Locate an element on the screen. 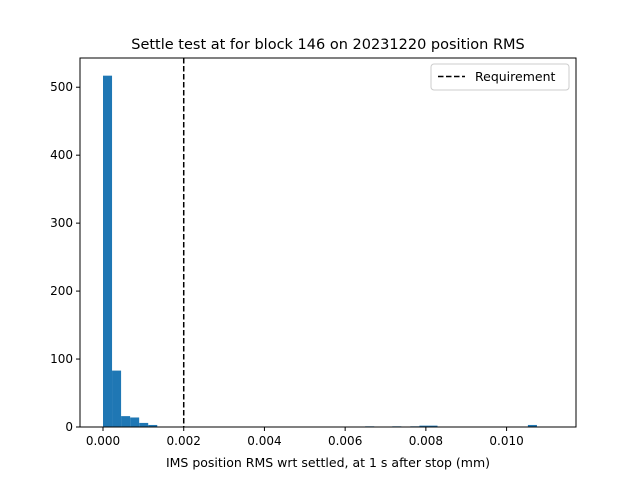 This screenshot has width=640, height=480. y-axis-ticks: 0 100 200 300 400 500 is located at coordinates (65, 257).